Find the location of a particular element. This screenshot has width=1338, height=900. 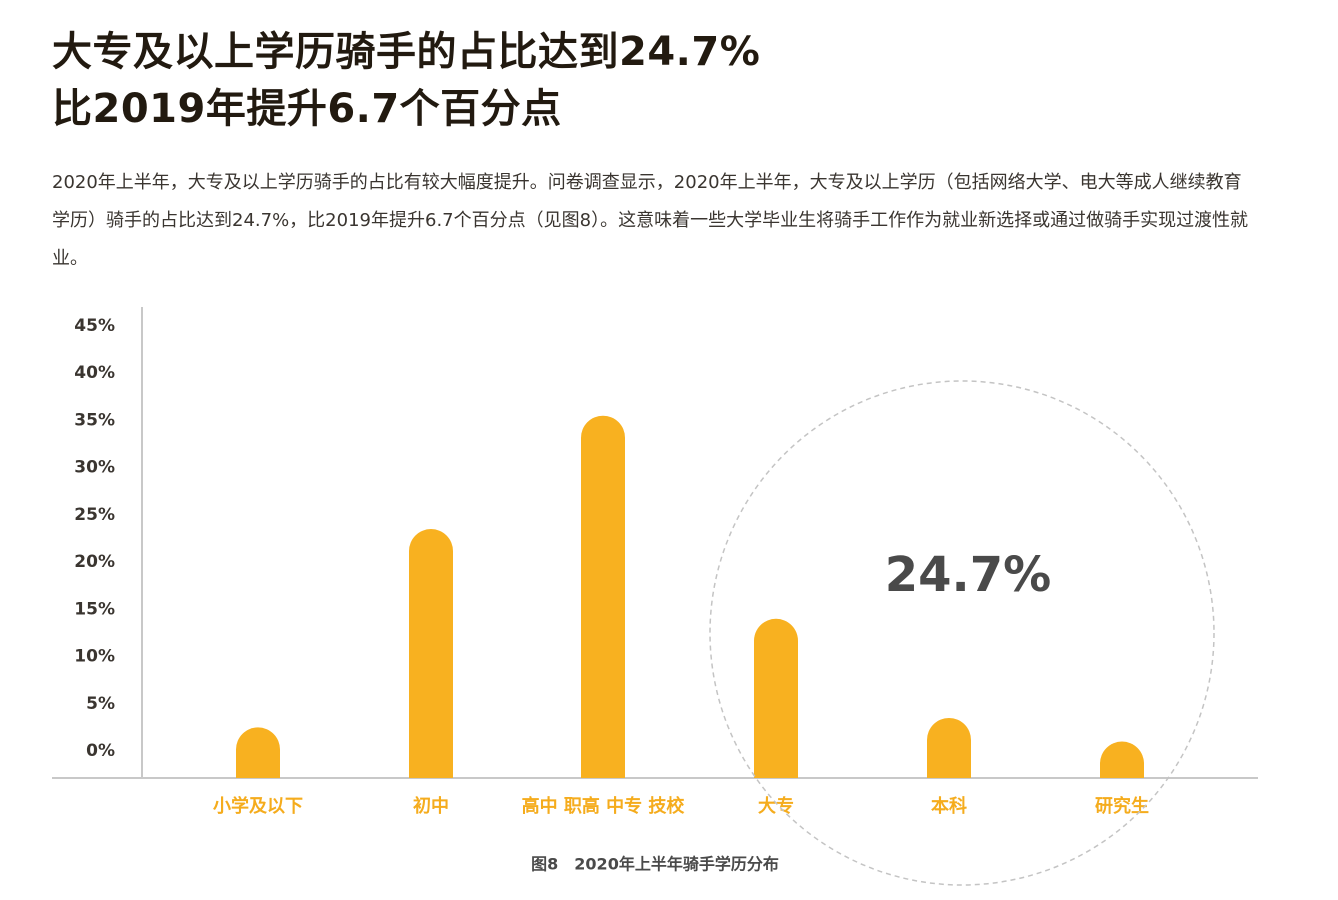

y-tick-label: 10% is located at coordinates (94, 657).